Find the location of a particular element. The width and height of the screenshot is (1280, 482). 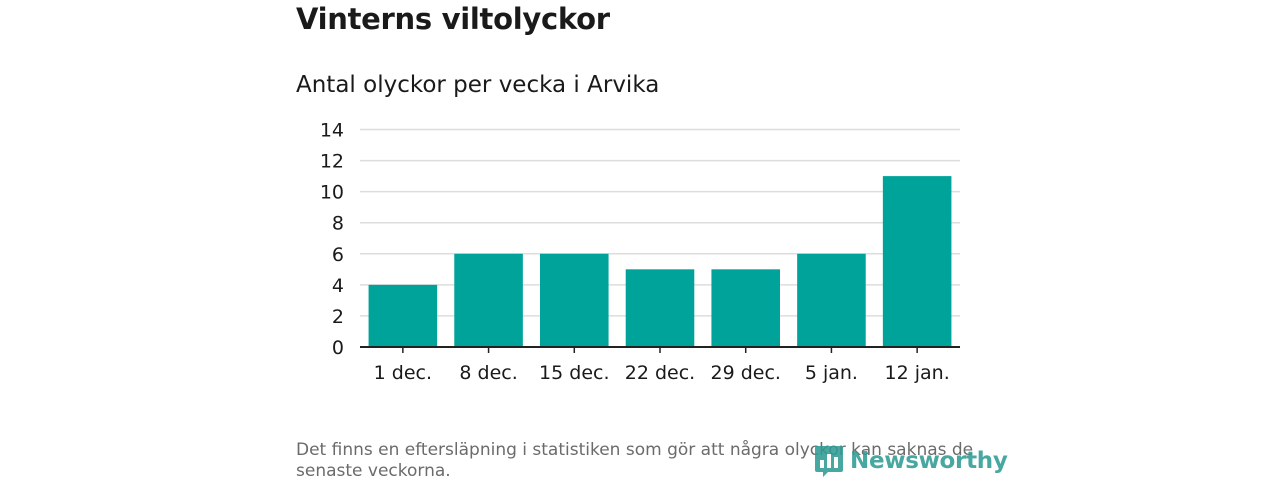

y-tick-label: 10 is located at coordinates (332, 193).